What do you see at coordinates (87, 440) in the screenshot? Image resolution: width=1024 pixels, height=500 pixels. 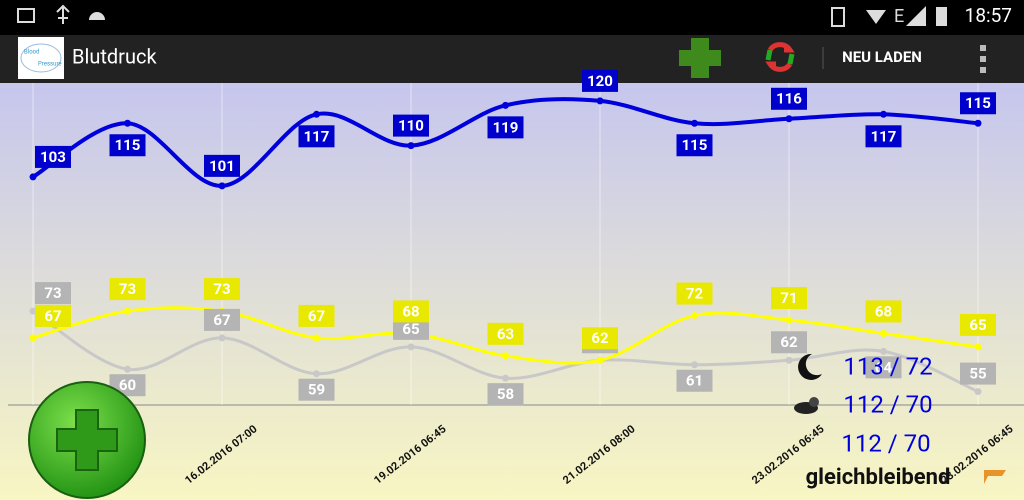 I see `fab-plus` at bounding box center [87, 440].